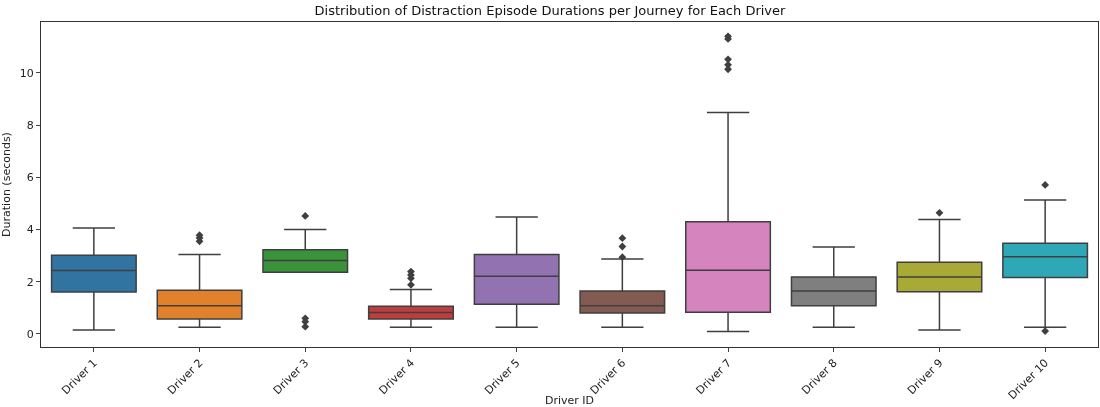  What do you see at coordinates (30, 230) in the screenshot?
I see `y-tick-label: 4` at bounding box center [30, 230].